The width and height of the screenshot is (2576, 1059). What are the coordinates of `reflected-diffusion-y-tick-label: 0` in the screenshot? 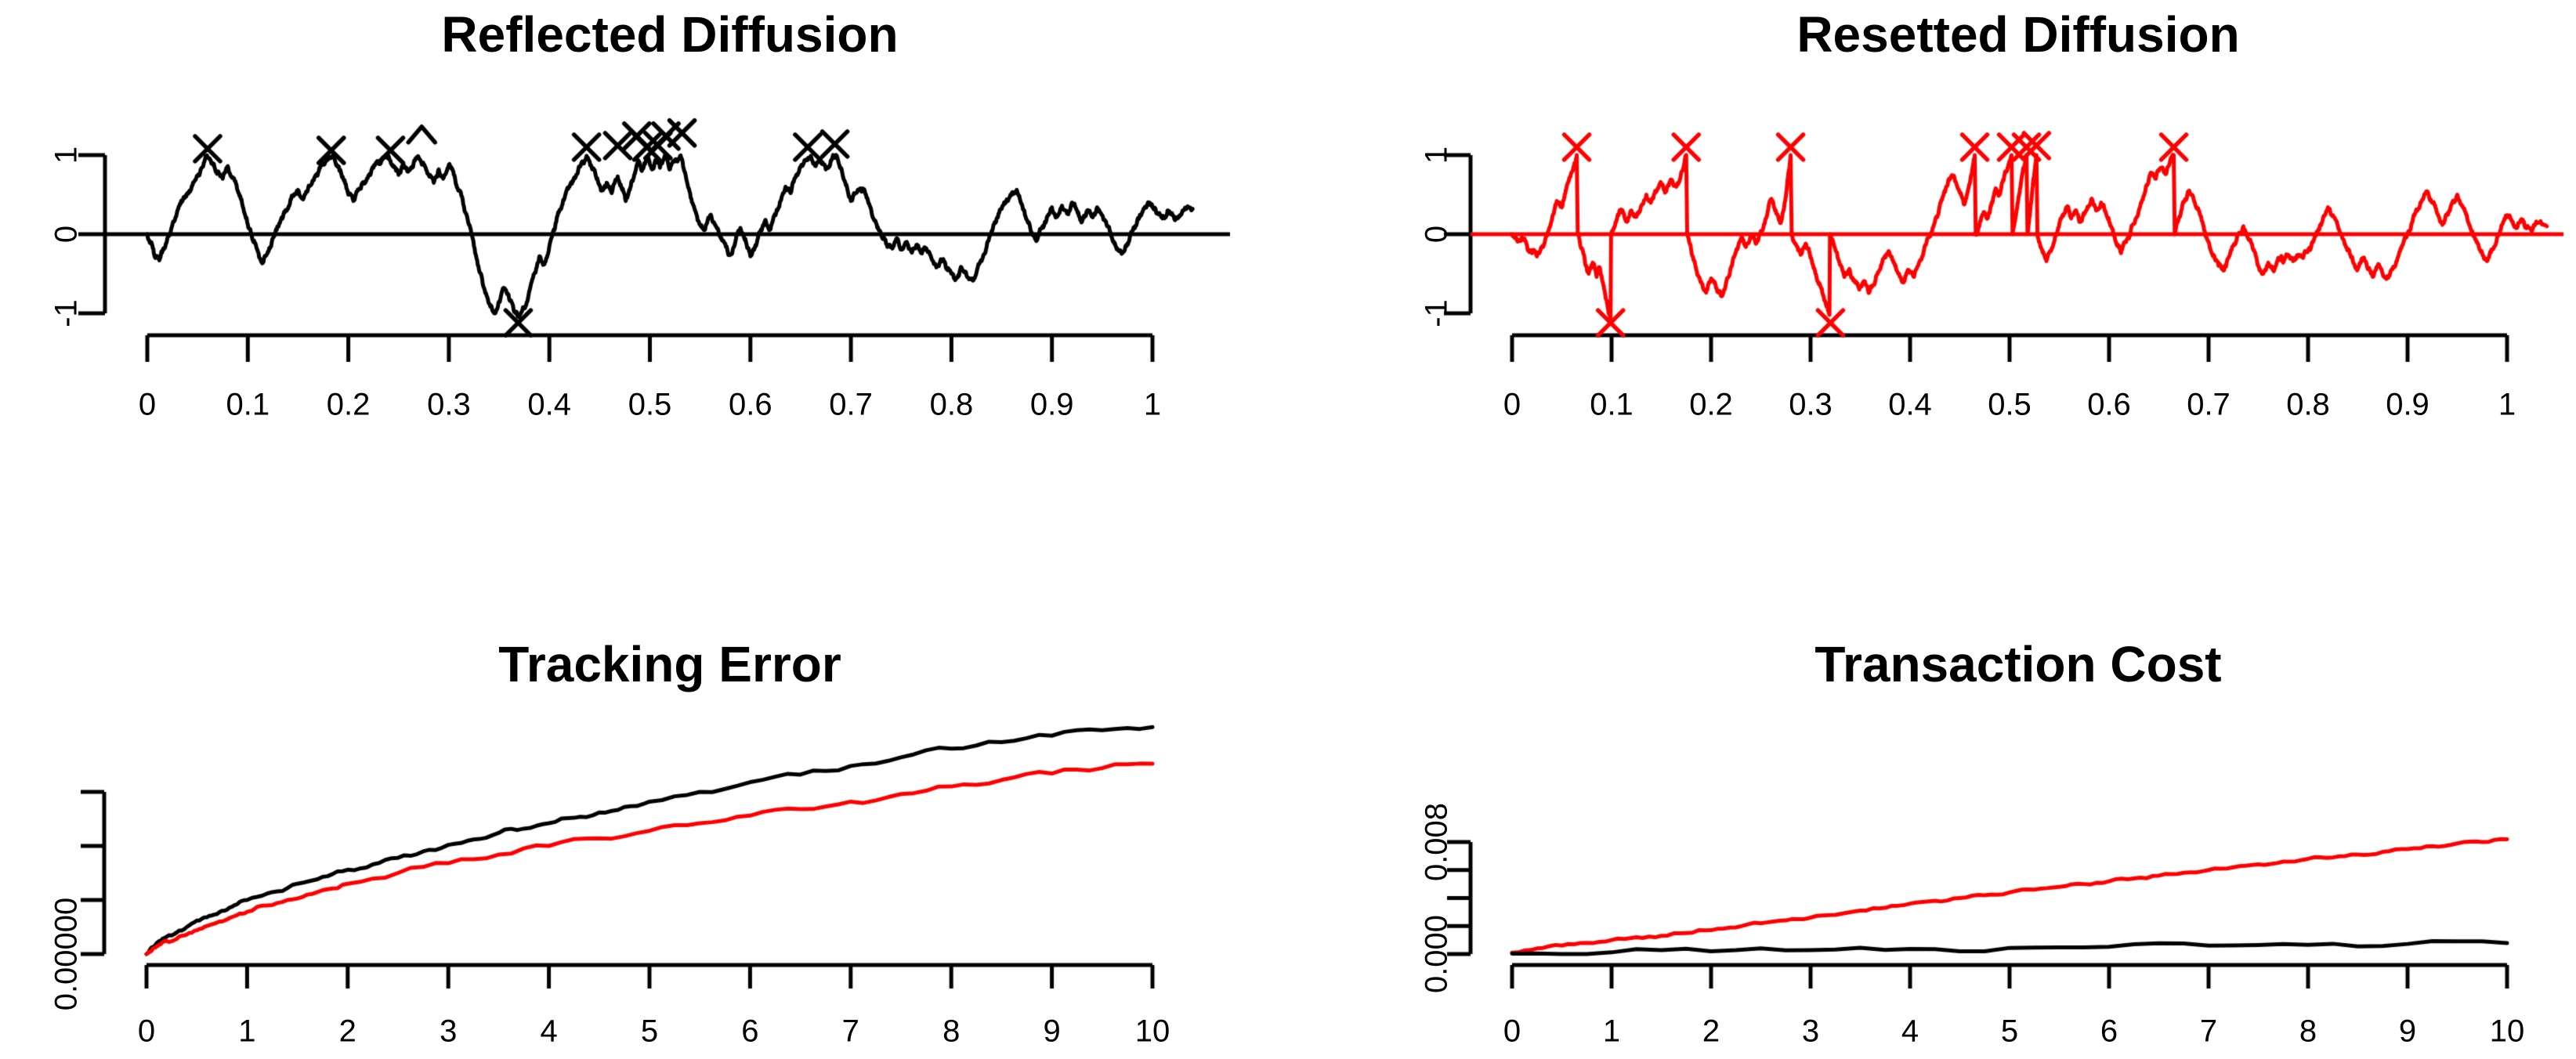 It's located at (67, 234).